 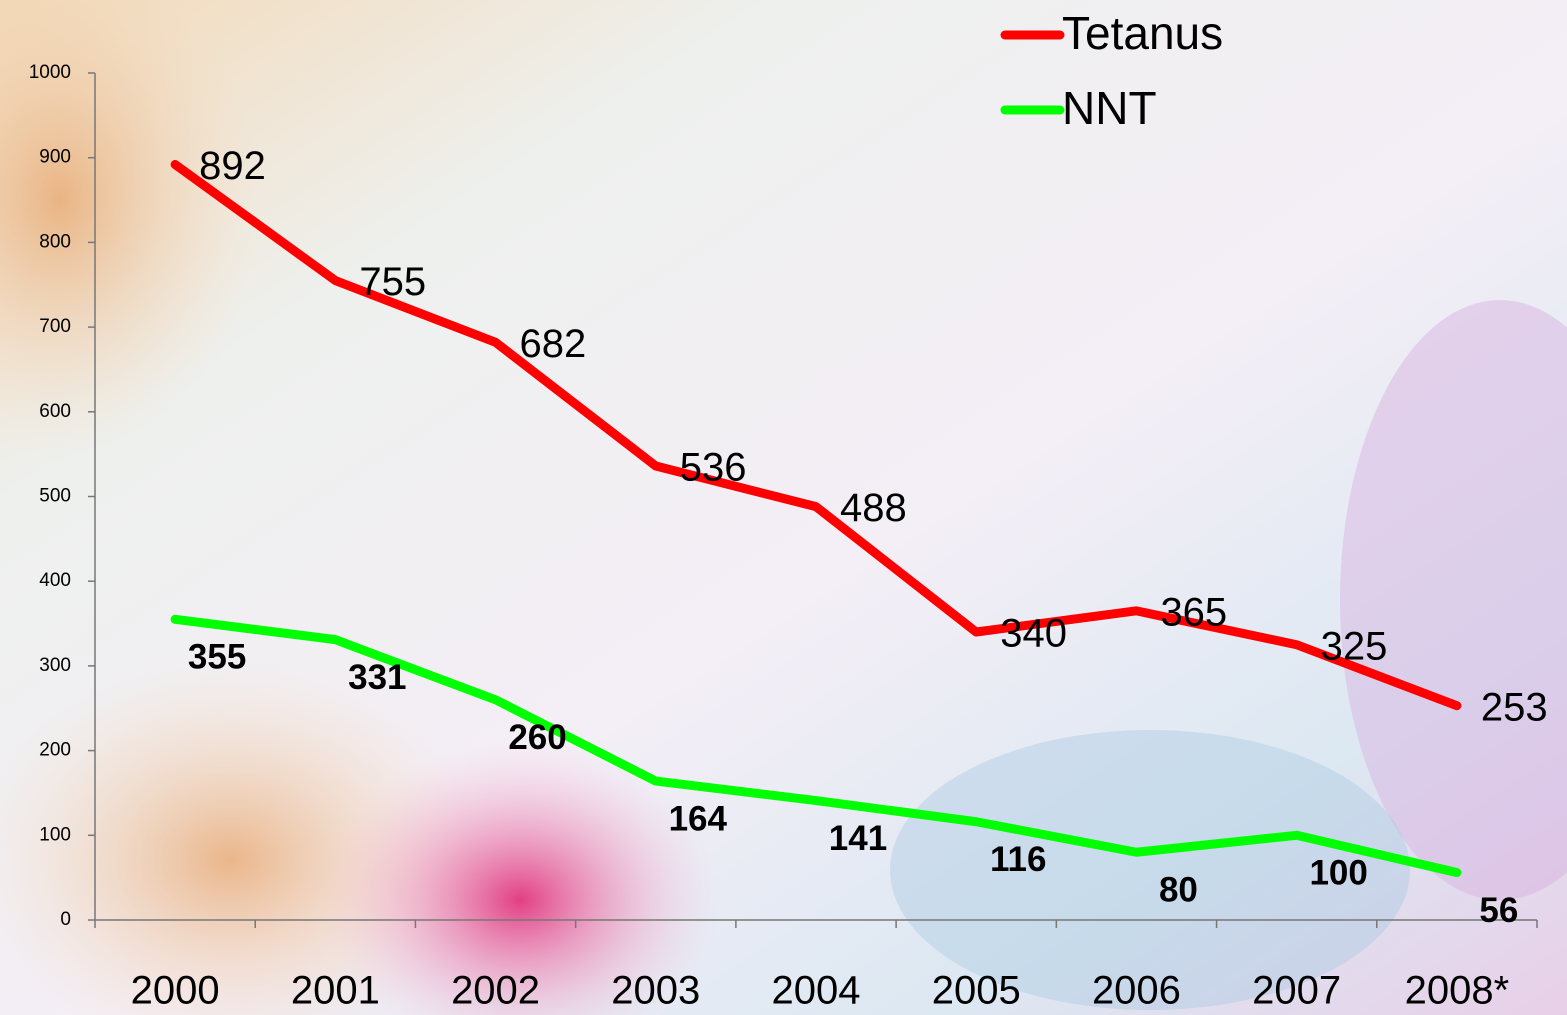 I want to click on data-label: 253, so click(x=1514, y=707).